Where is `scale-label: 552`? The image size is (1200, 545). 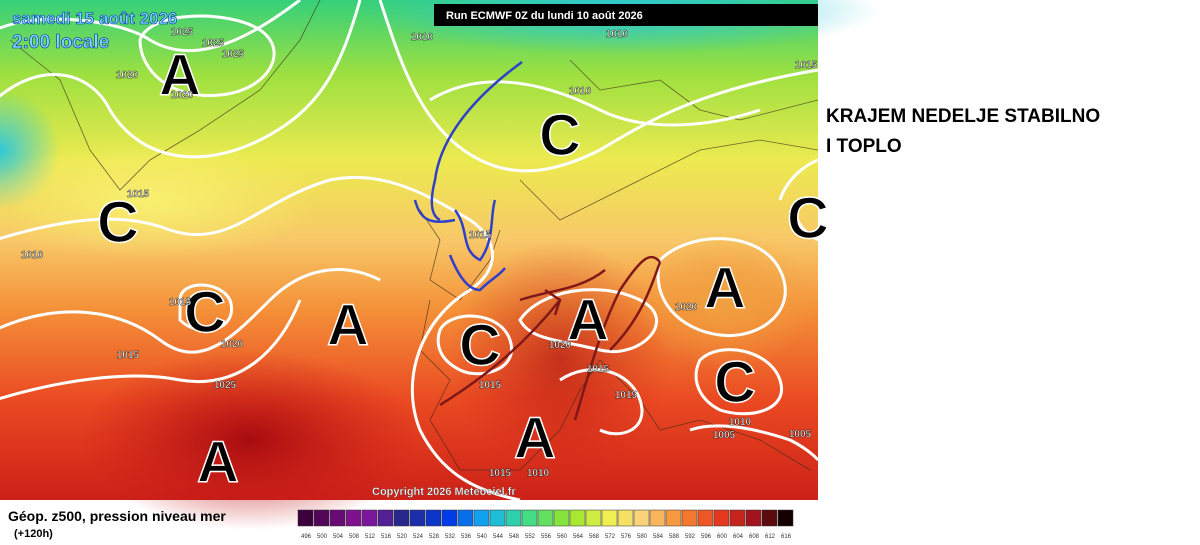 scale-label: 552 is located at coordinates (530, 537).